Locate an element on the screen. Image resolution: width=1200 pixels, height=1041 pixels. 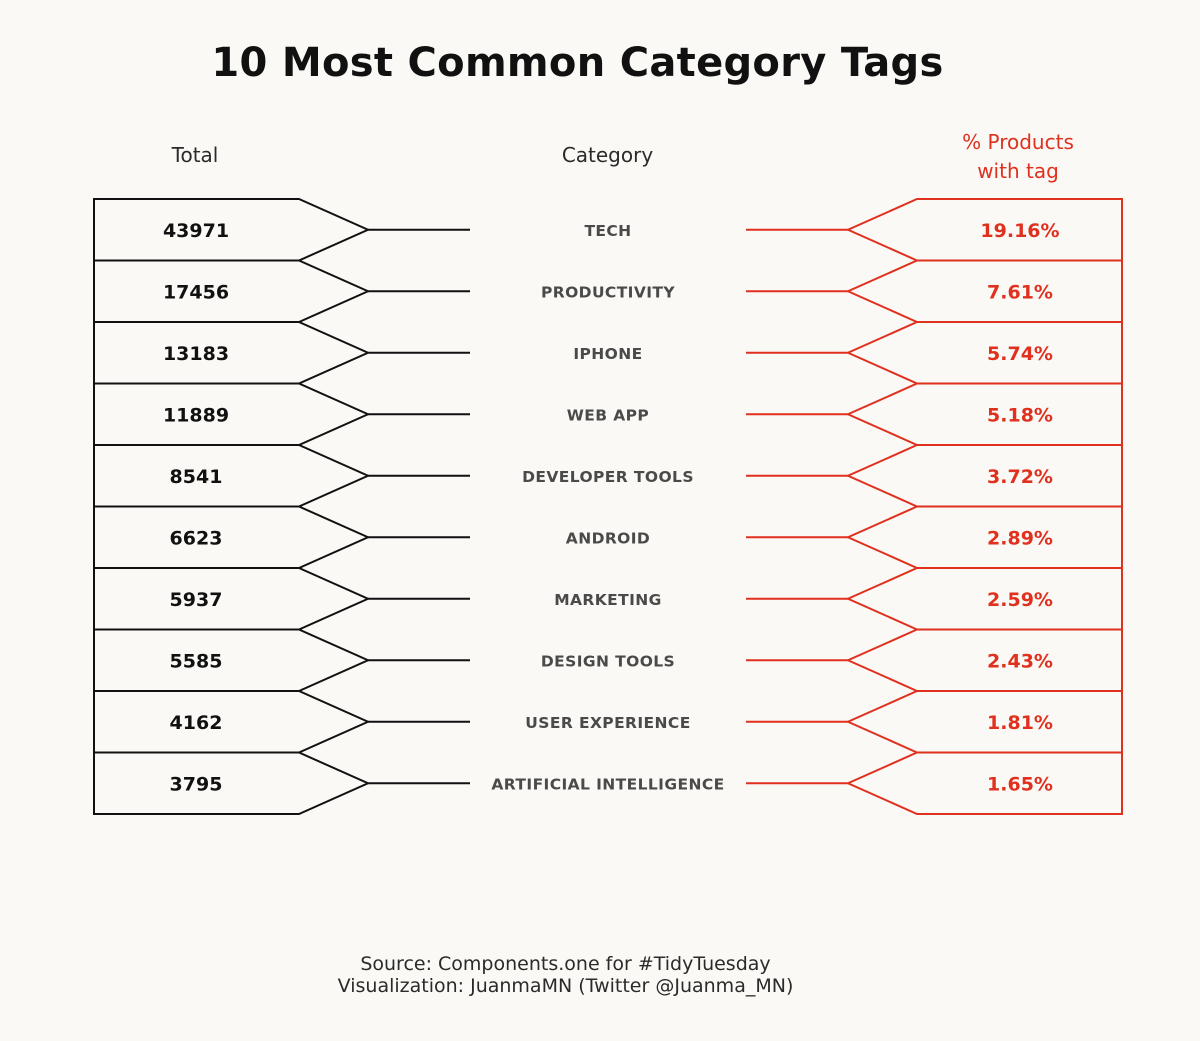
total-value: 5937 is located at coordinates (196, 600).